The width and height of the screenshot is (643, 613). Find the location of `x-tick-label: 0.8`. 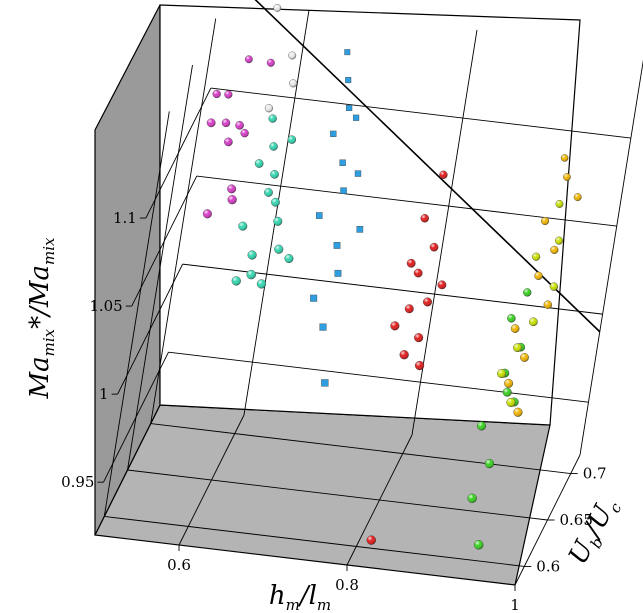

x-tick-label: 0.8 is located at coordinates (347, 585).